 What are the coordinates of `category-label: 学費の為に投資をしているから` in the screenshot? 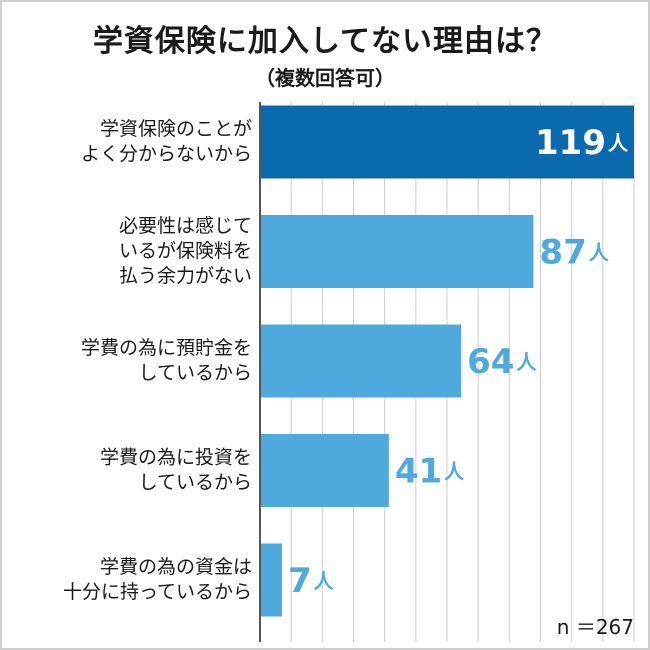 It's located at (176, 470).